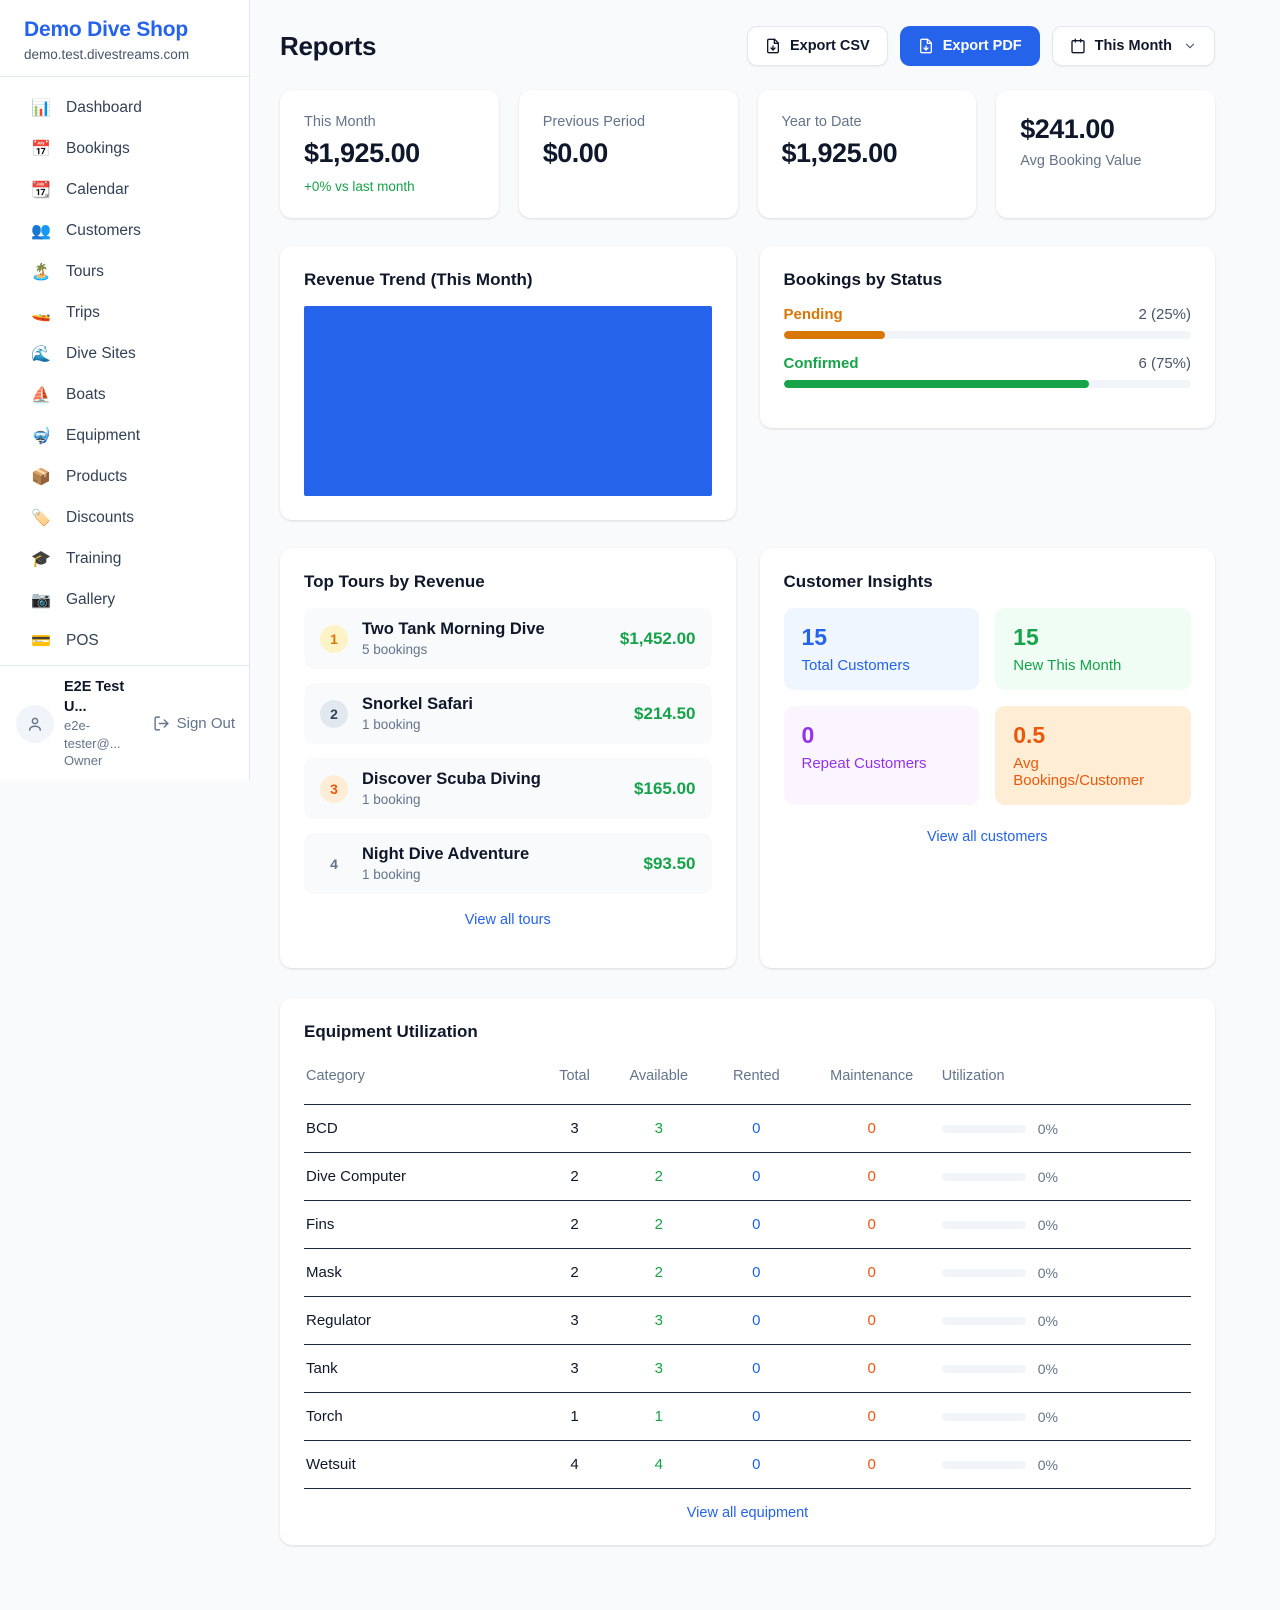 Image resolution: width=1280 pixels, height=1610 pixels. I want to click on person-icon, so click(35, 724).